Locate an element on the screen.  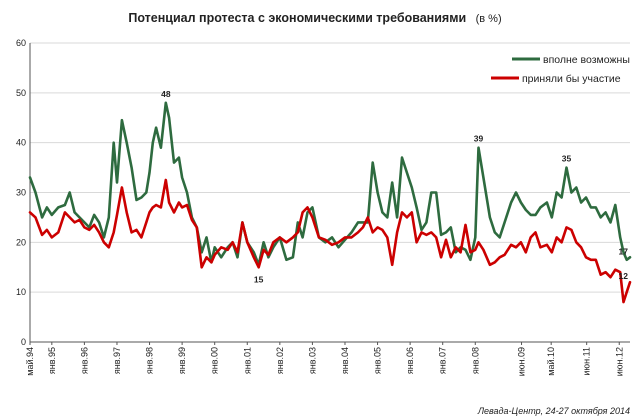
data-label: 39 is located at coordinates (479, 139).